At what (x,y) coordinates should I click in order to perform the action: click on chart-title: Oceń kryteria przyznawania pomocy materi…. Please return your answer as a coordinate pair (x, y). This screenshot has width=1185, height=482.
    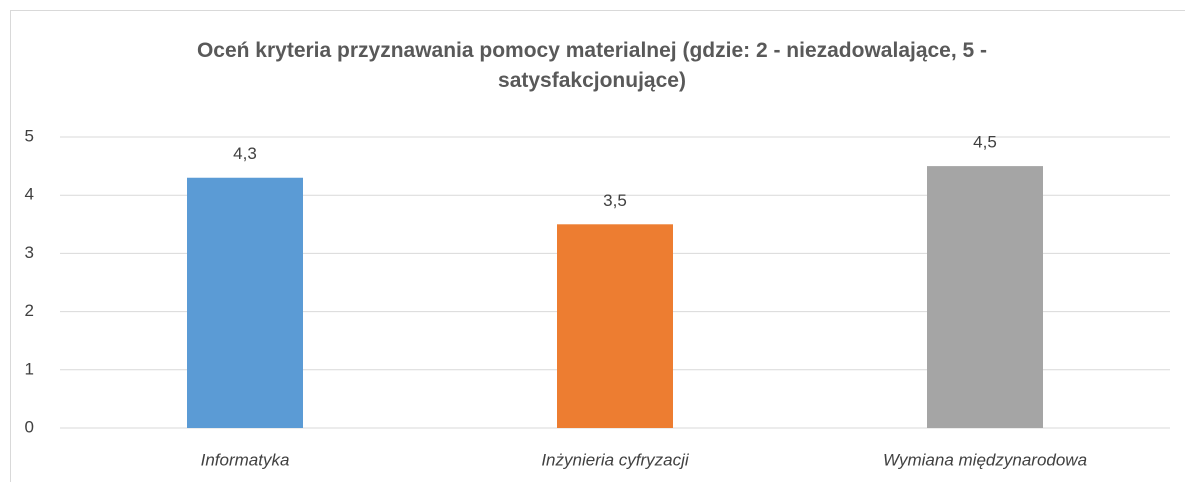
    Looking at the image, I should click on (592, 65).